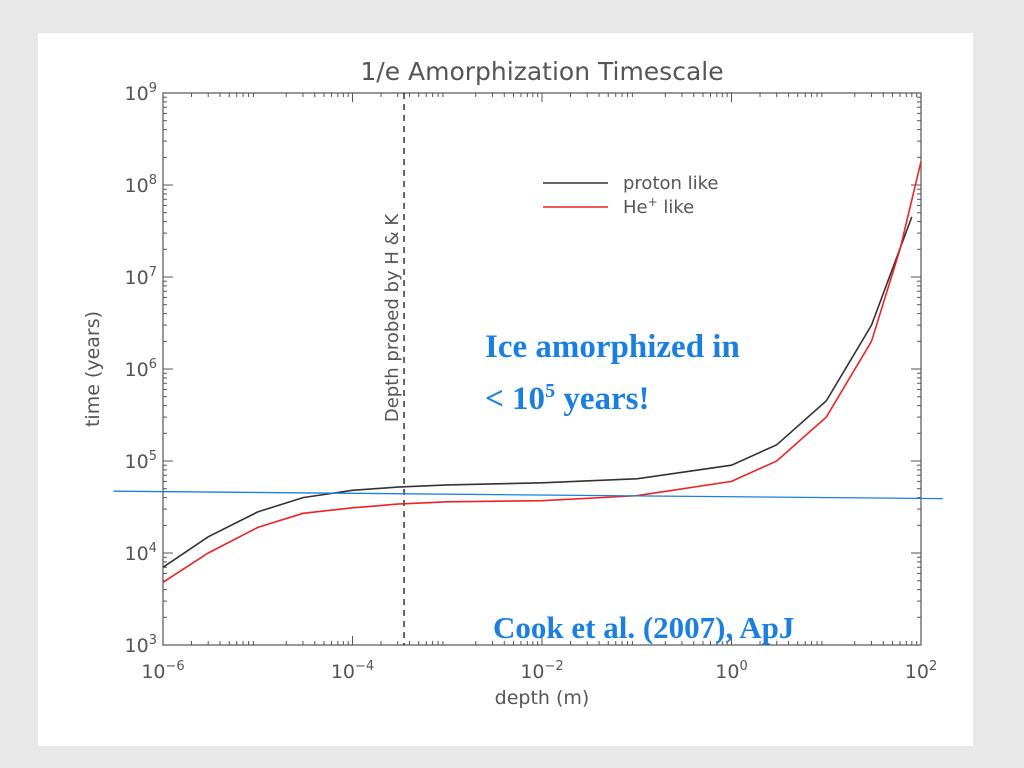  Describe the element at coordinates (515, 399) in the screenshot. I see `ice-note-prefix: < 10` at that location.